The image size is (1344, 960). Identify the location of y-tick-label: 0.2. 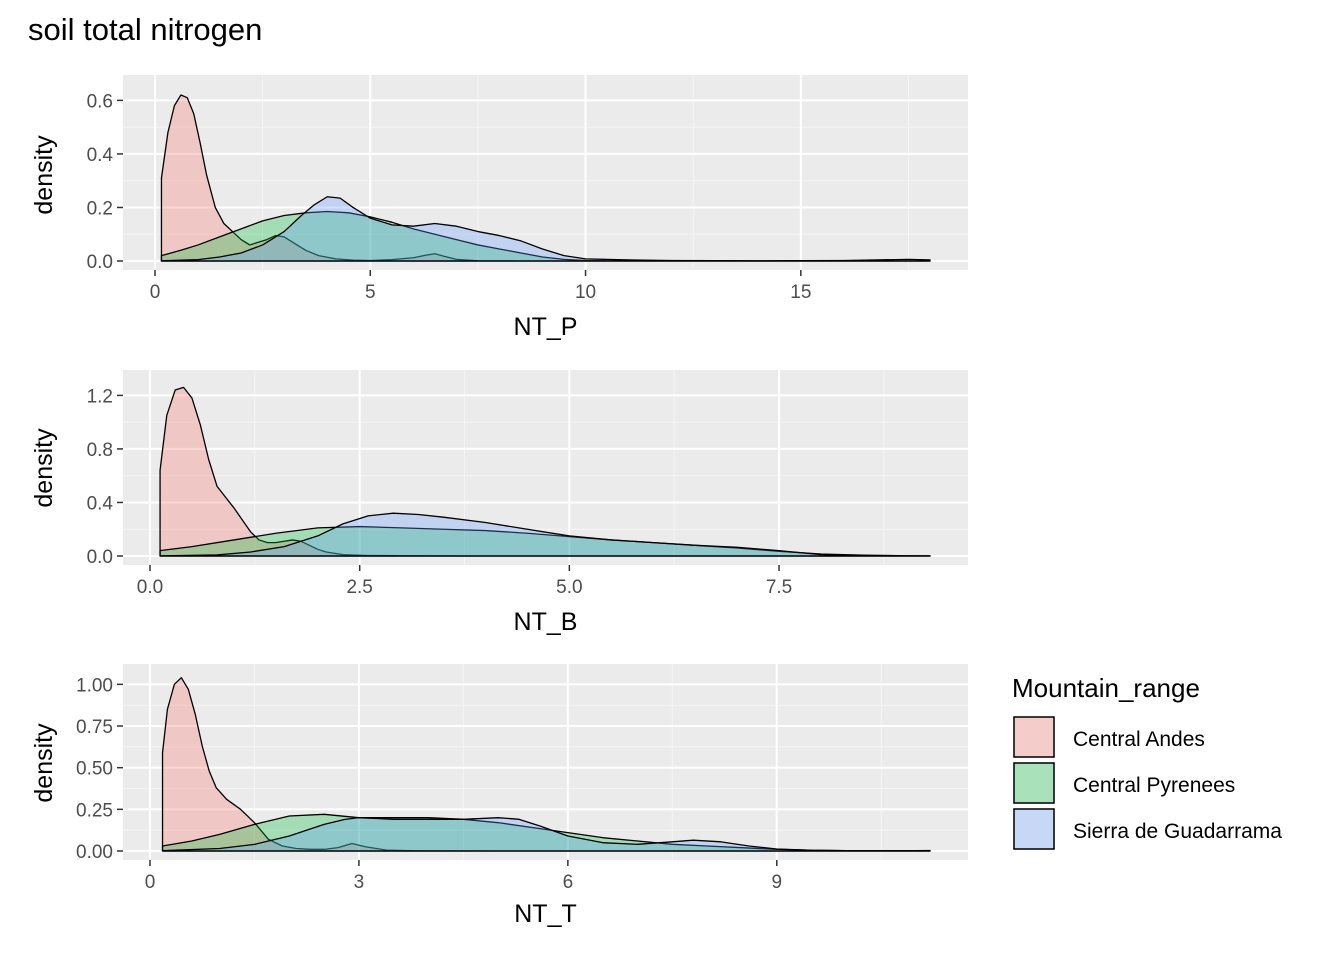
(100, 208).